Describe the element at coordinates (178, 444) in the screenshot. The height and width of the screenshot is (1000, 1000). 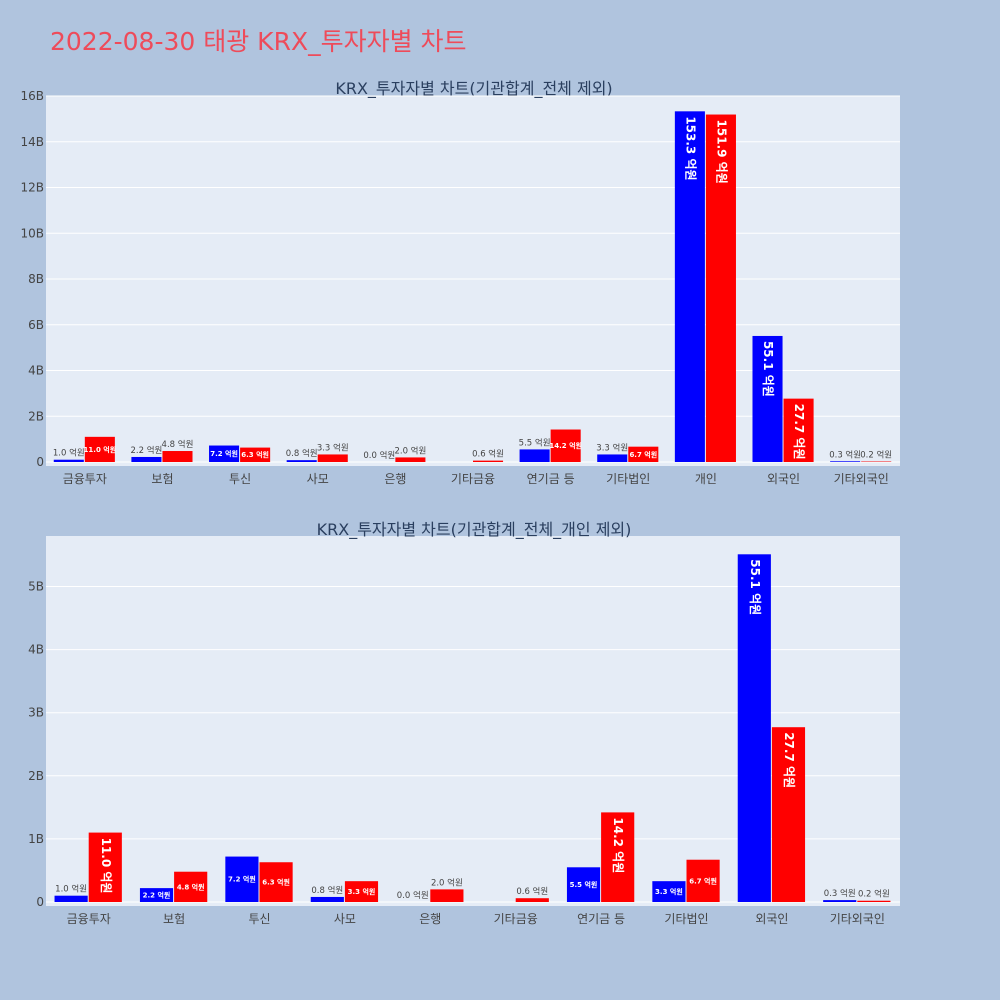
I see `data-label: 4.8 억원` at that location.